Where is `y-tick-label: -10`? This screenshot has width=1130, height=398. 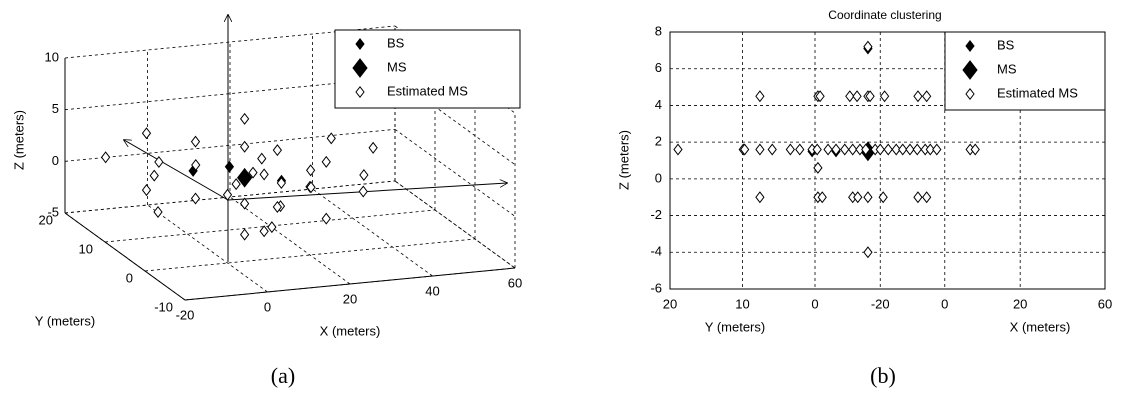
y-tick-label: -10 is located at coordinates (163, 306).